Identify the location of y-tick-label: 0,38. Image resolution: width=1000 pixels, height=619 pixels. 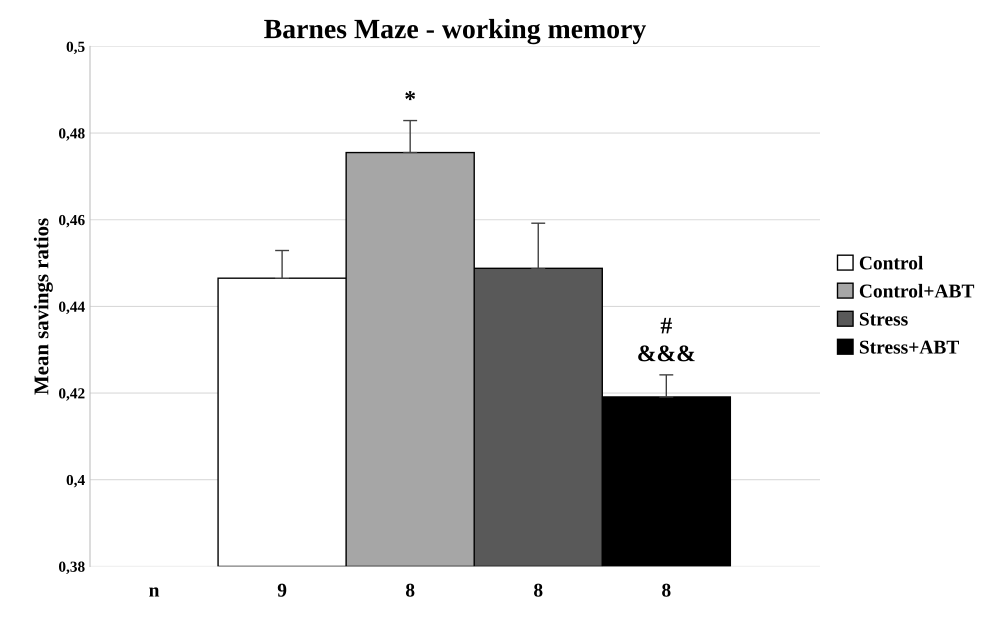
(71, 568).